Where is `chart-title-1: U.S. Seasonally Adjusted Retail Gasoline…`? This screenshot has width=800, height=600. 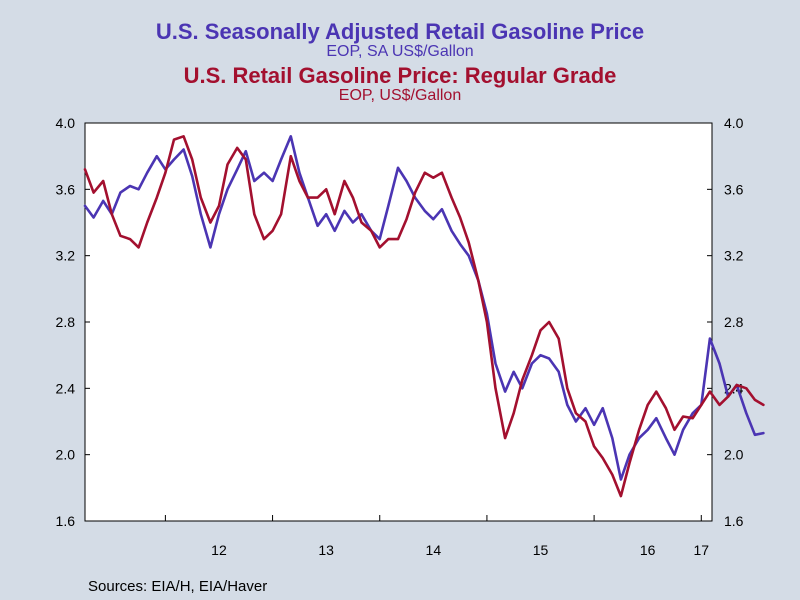
chart-title-1: U.S. Seasonally Adjusted Retail Gasoline… is located at coordinates (400, 31).